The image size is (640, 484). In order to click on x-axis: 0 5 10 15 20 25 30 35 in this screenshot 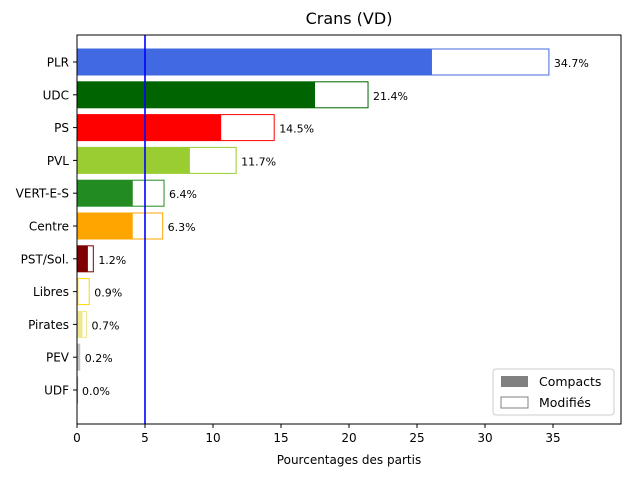, I will do `click(317, 434)`.